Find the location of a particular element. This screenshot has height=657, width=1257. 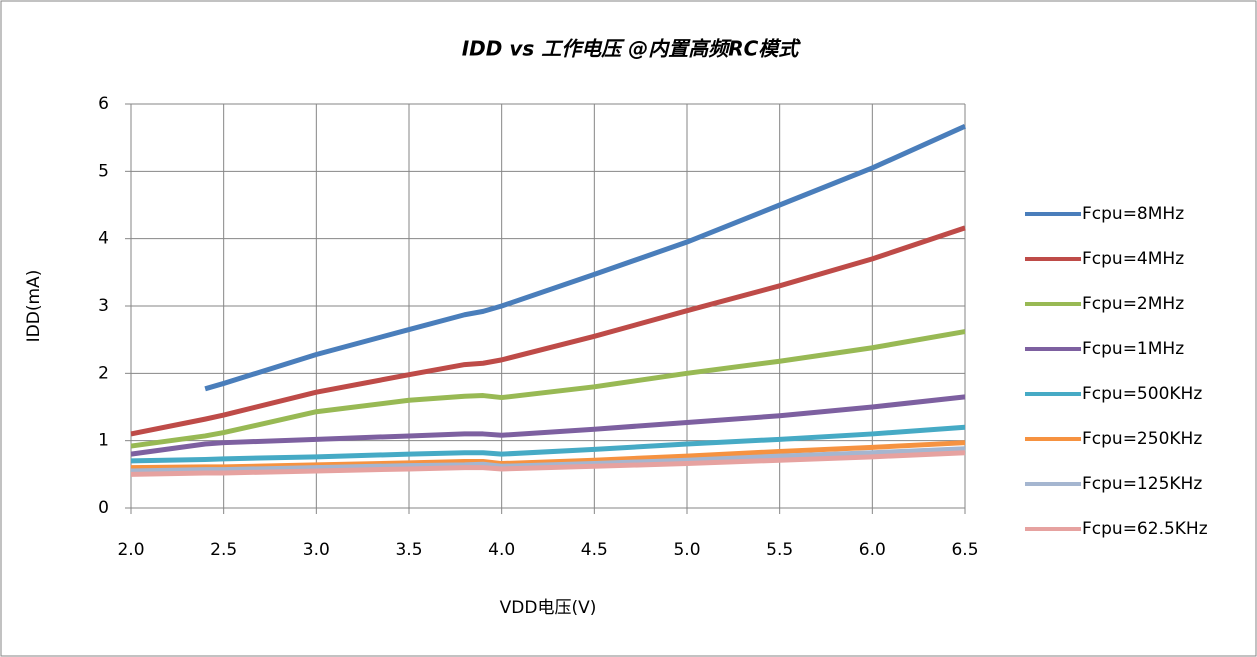

x-tick-label: 4.5 is located at coordinates (594, 550).